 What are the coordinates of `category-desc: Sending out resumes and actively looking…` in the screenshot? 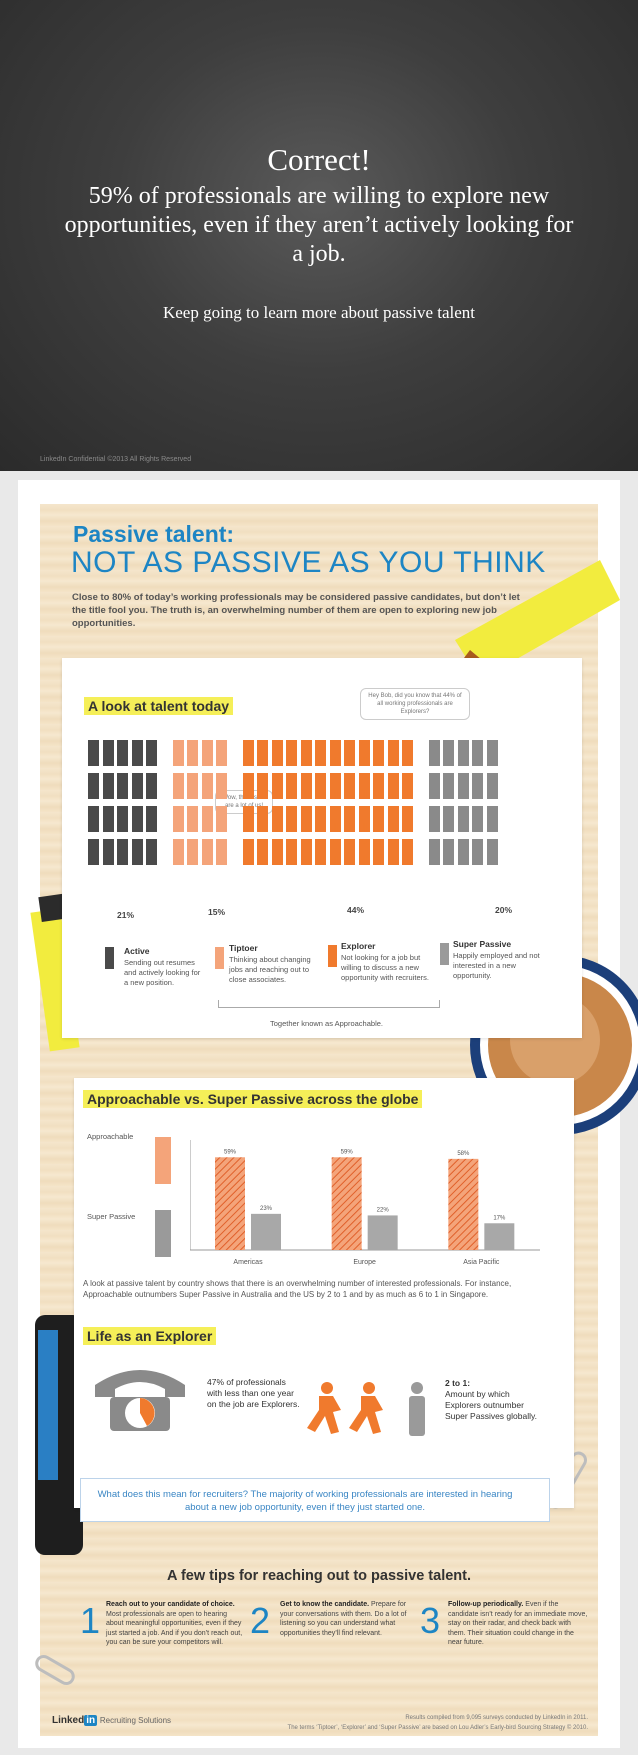 It's located at (162, 972).